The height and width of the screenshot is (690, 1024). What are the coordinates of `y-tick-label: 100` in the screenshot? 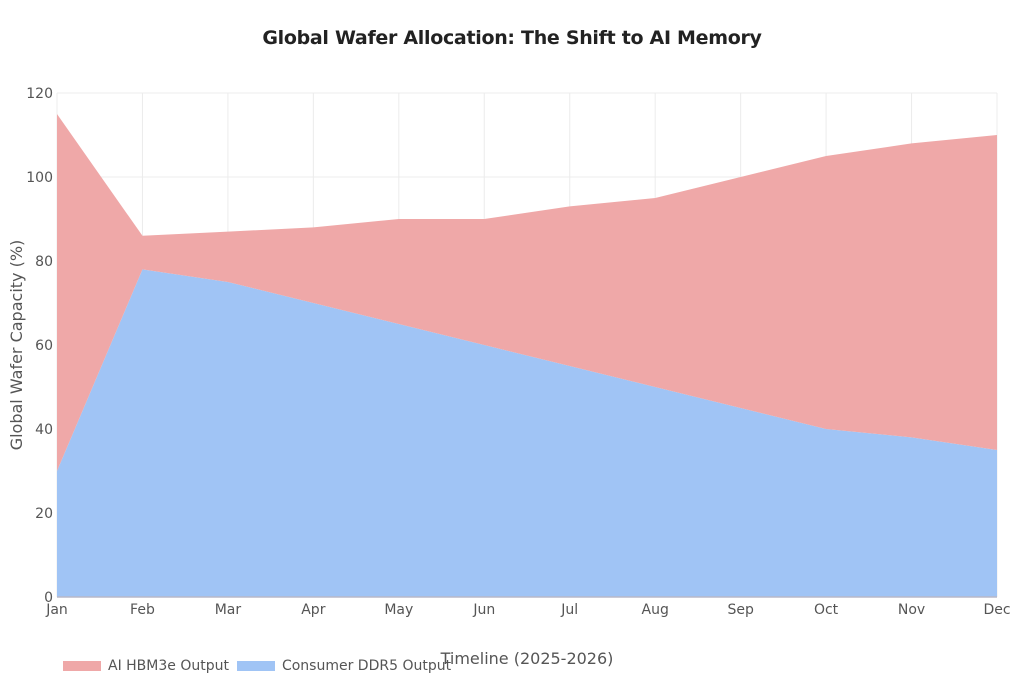 It's located at (39, 178).